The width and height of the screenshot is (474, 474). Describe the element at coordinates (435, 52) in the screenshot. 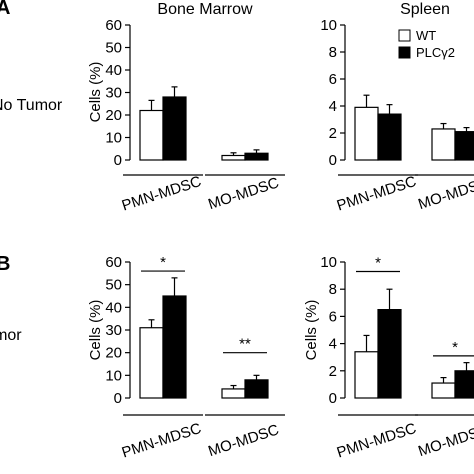

I see `legend-label-plc: PLCγ2` at that location.